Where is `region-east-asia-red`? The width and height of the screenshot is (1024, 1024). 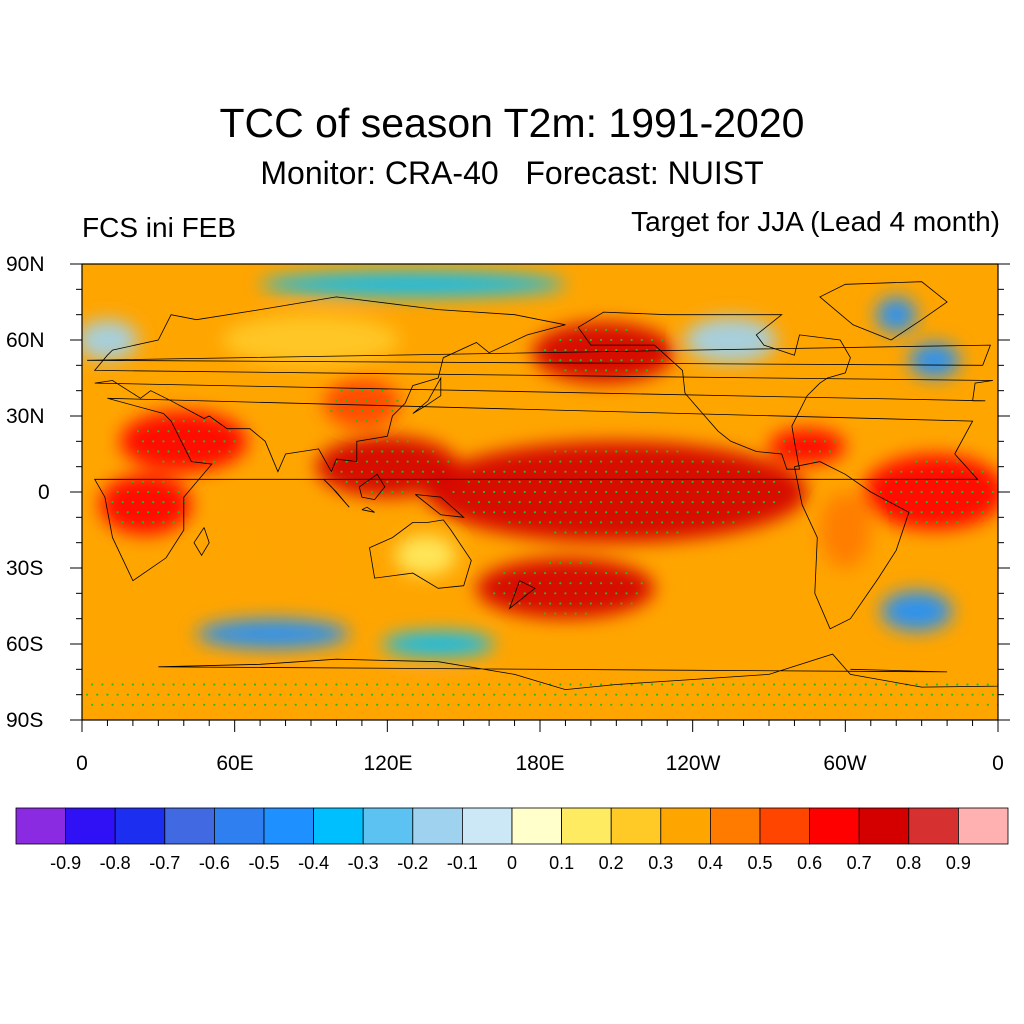
region-east-asia-red is located at coordinates (362, 403).